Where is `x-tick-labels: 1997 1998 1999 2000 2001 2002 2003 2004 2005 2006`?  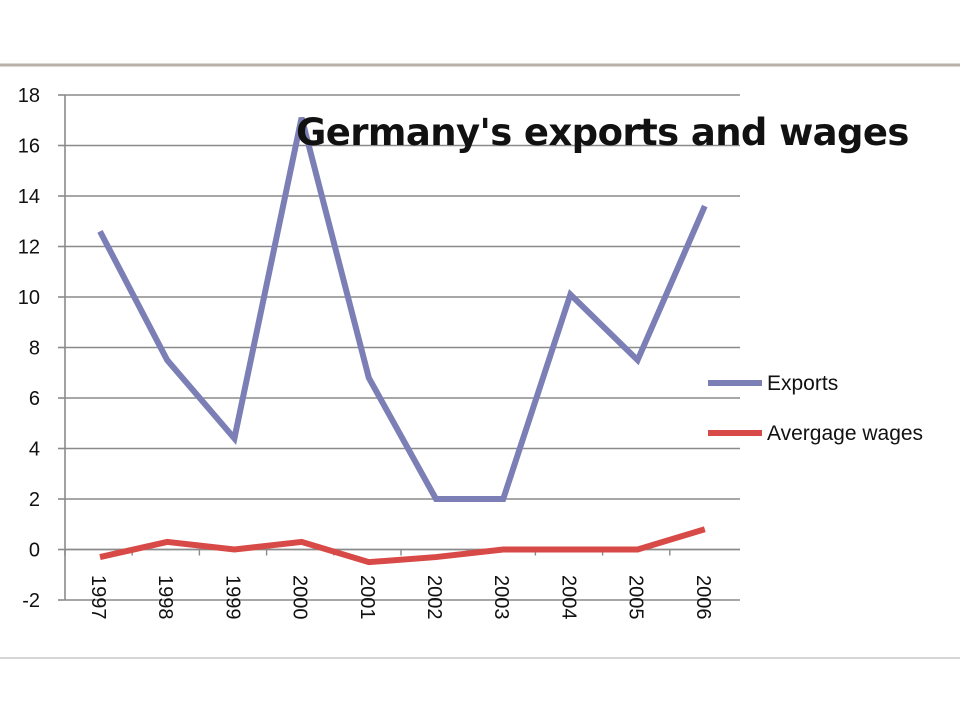
x-tick-labels: 1997 1998 1999 2000 2001 2002 2003 2004 2005 2006 is located at coordinates (400, 597).